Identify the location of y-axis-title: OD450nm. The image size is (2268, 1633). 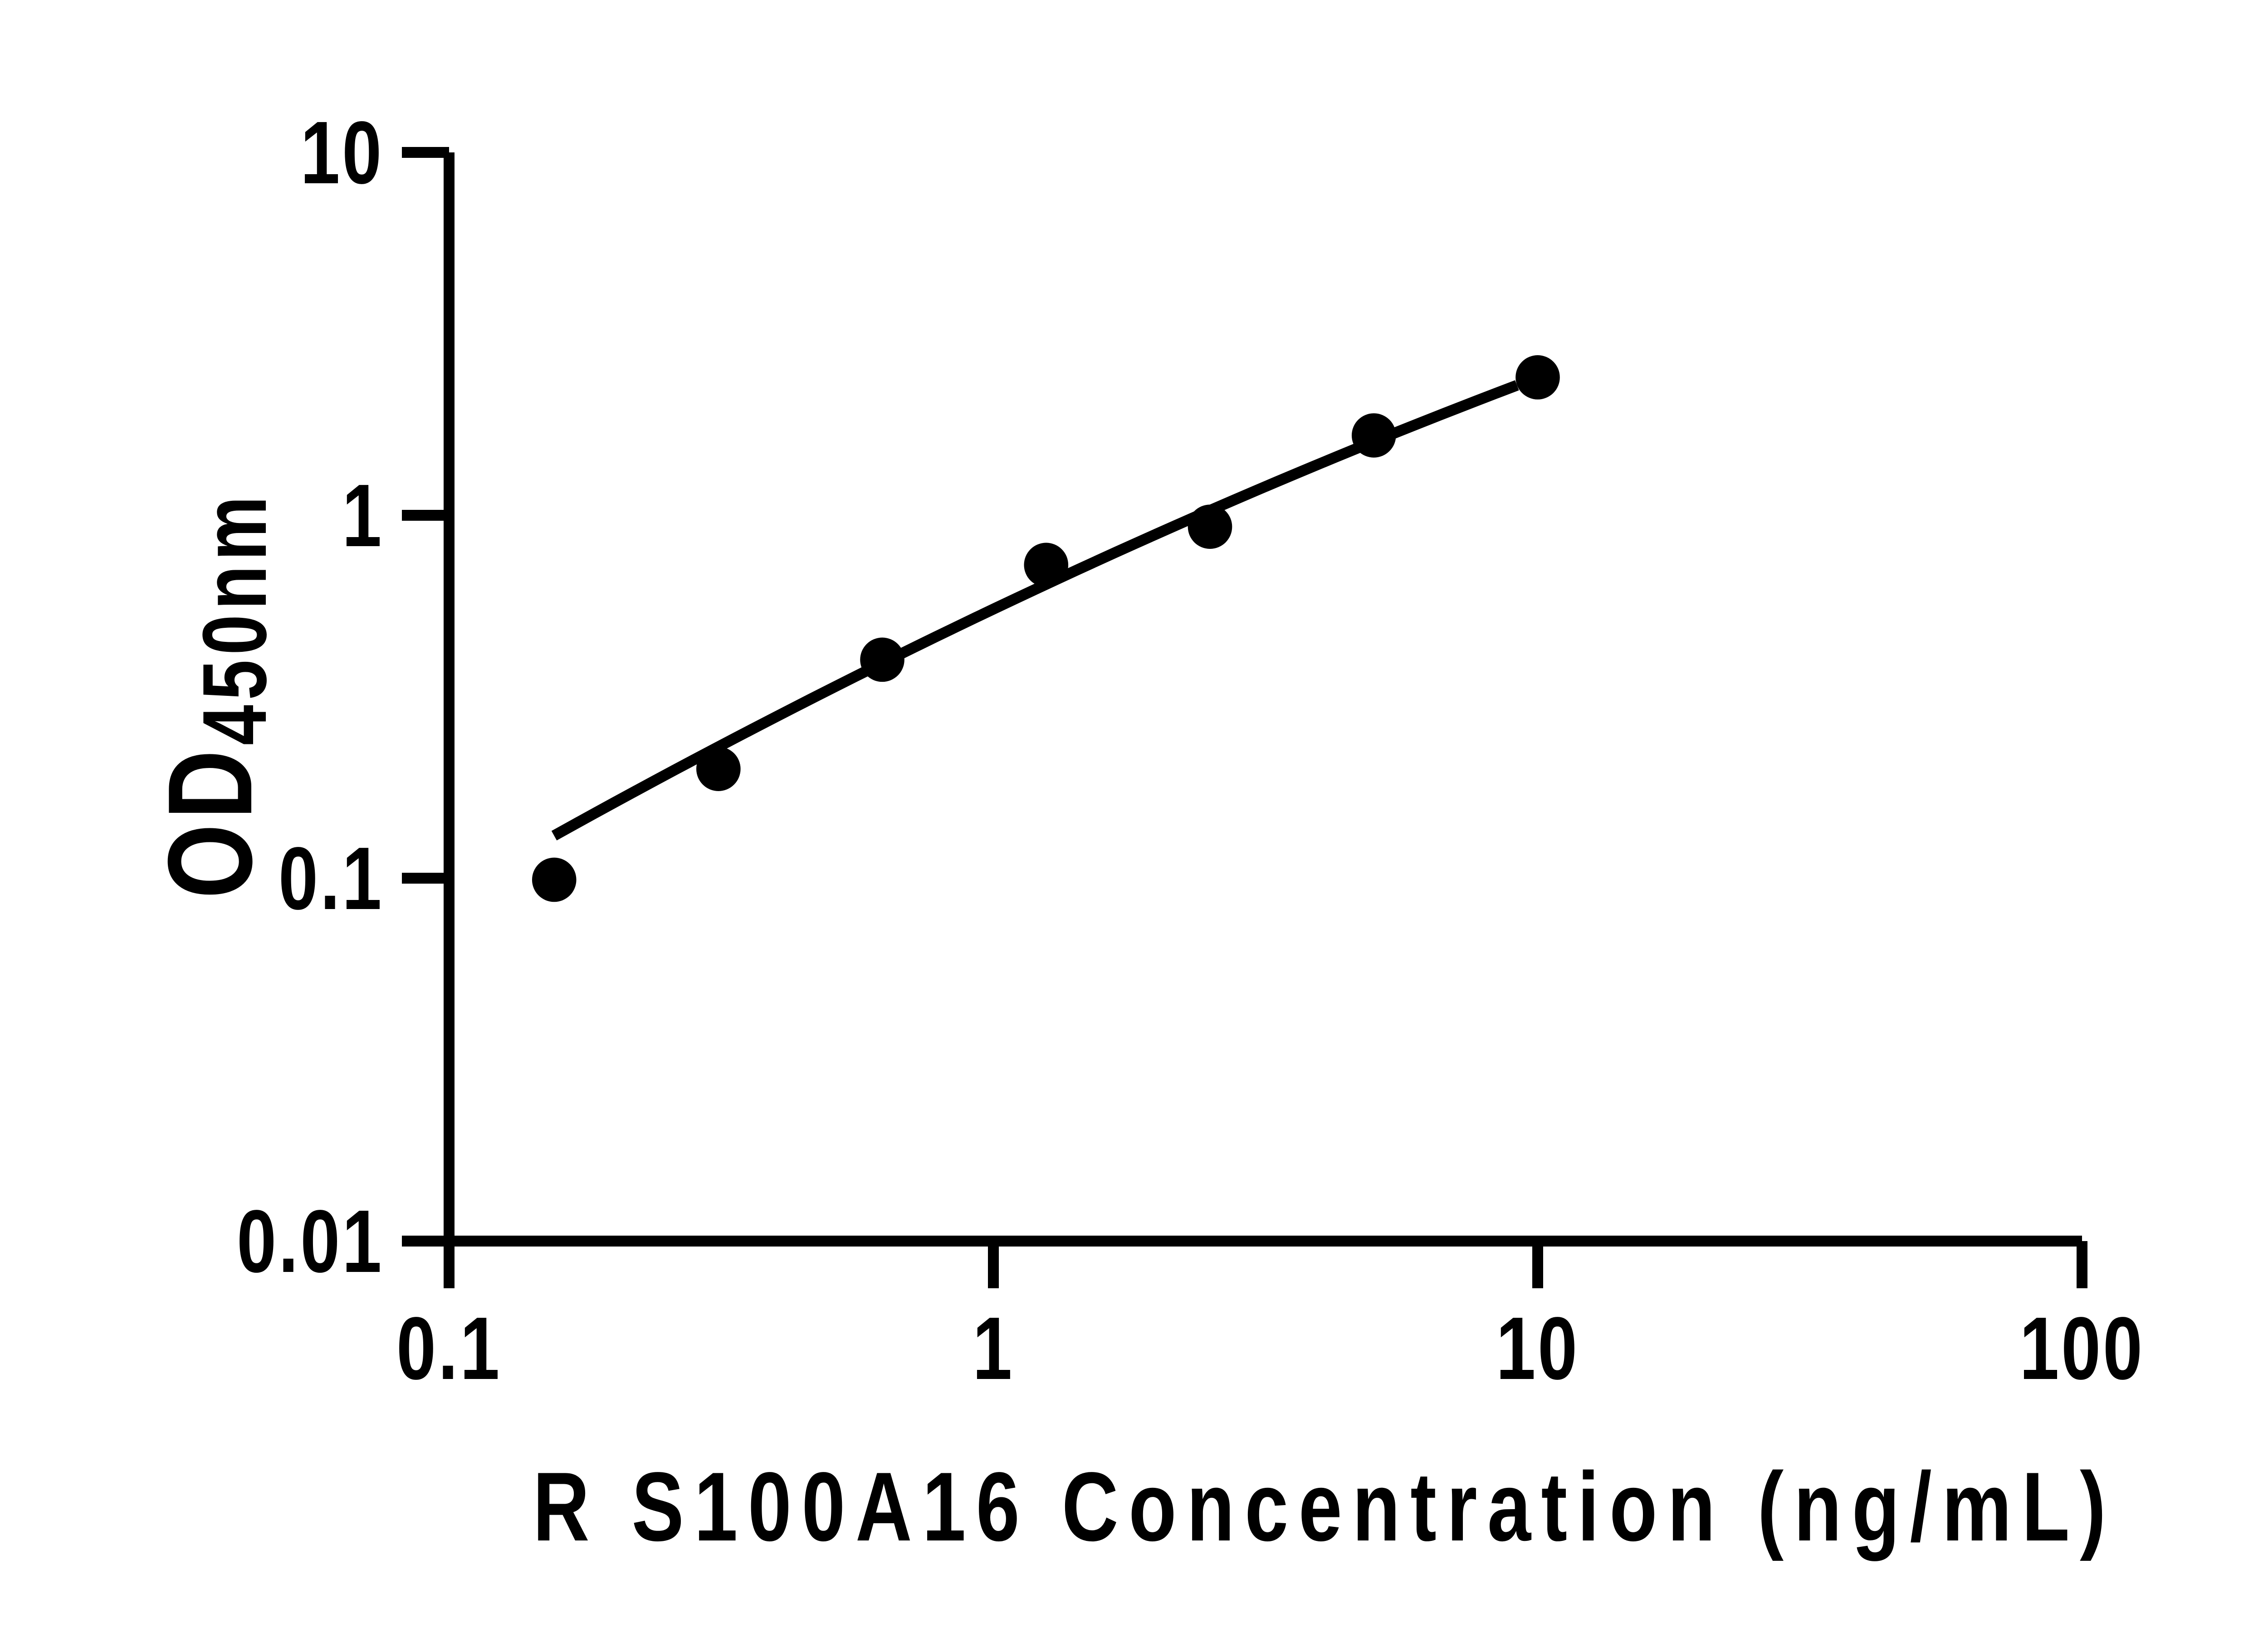
(215, 695).